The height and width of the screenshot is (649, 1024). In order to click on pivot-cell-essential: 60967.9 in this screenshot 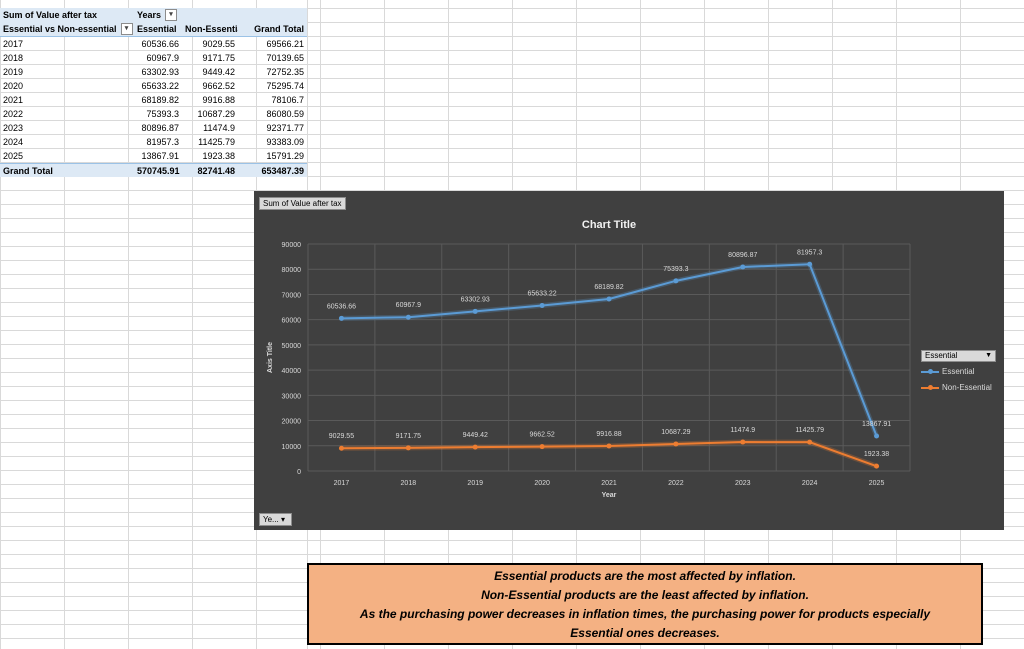, I will do `click(162, 58)`.